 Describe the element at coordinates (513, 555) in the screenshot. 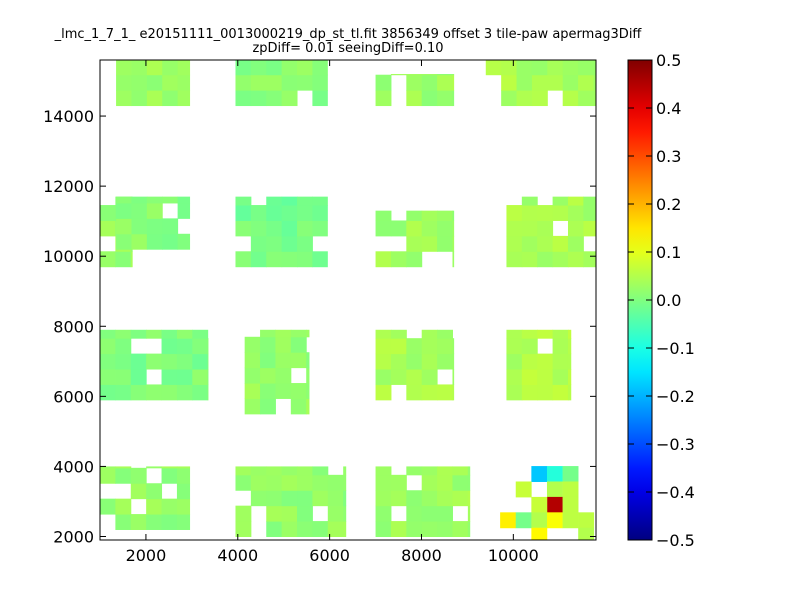

I see `x-tick-label: 10000` at that location.